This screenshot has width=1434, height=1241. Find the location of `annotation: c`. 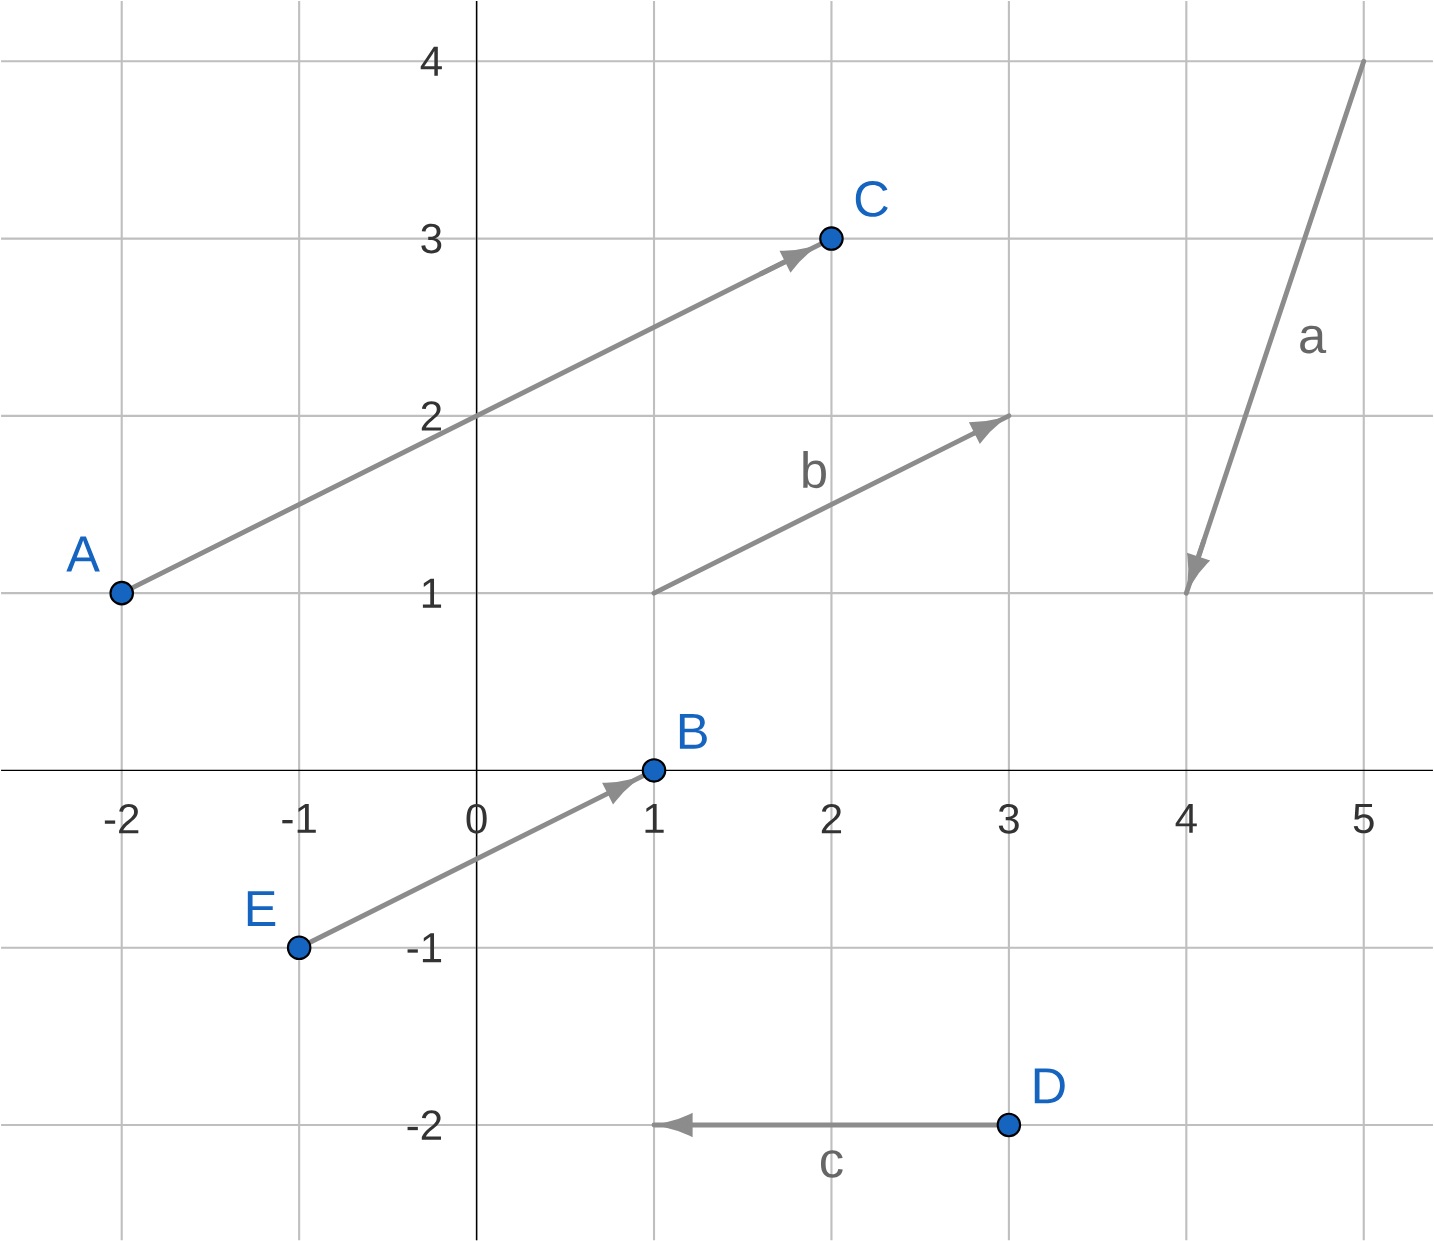

annotation: c is located at coordinates (831, 1164).